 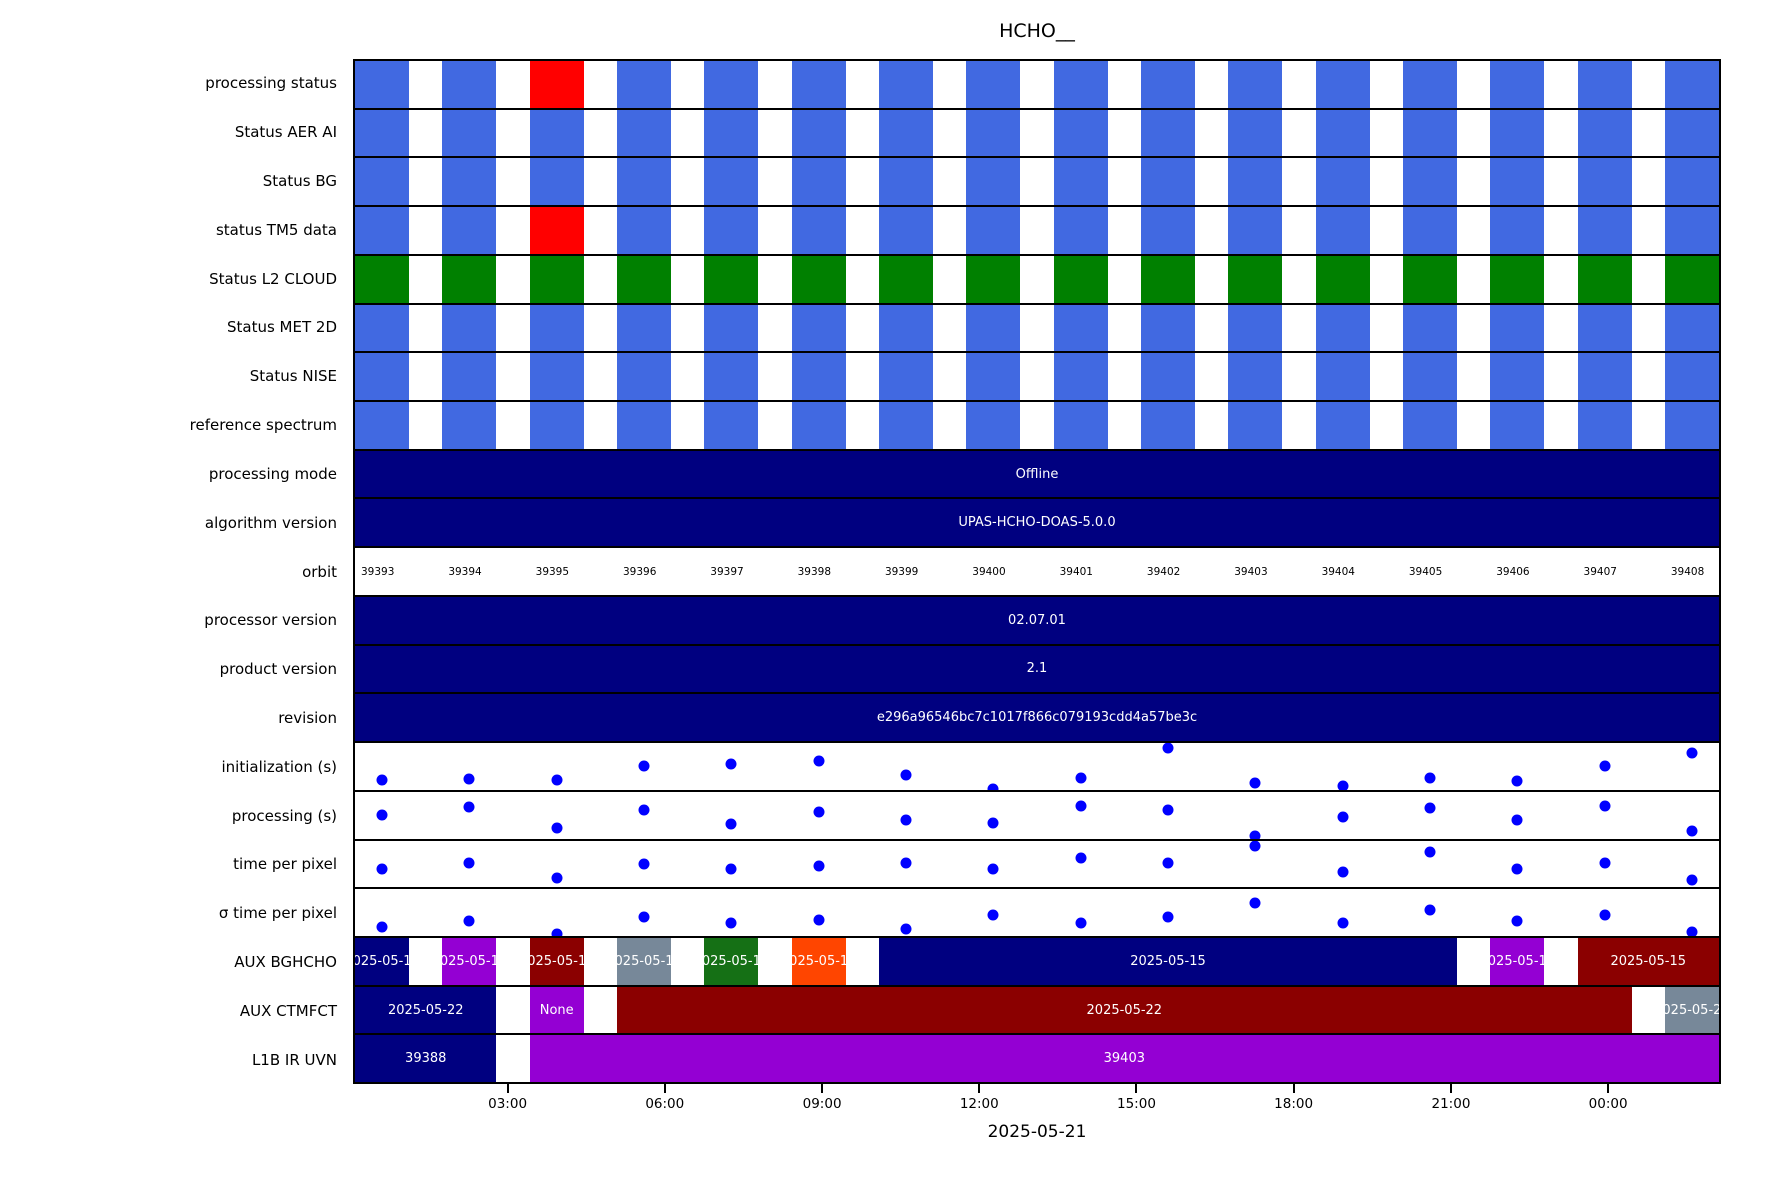 I want to click on x-axis-date-label: 2025-05-21, so click(x=1037, y=1132).